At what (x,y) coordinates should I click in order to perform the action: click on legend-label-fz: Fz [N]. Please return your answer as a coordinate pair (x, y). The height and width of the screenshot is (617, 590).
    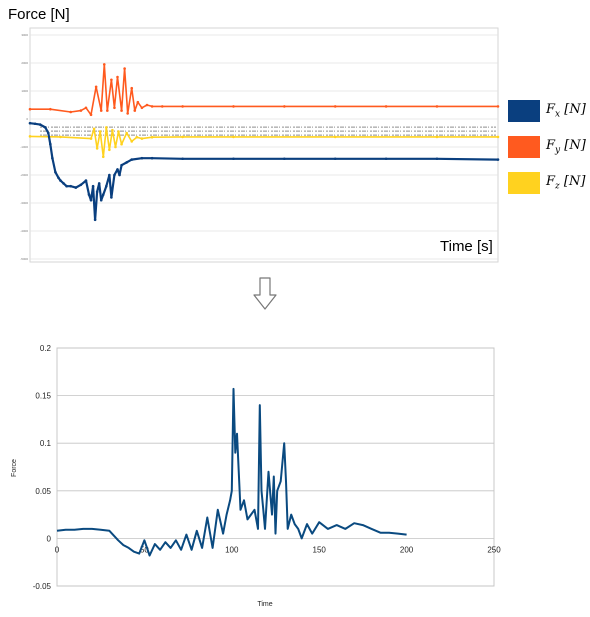
    Looking at the image, I should click on (566, 183).